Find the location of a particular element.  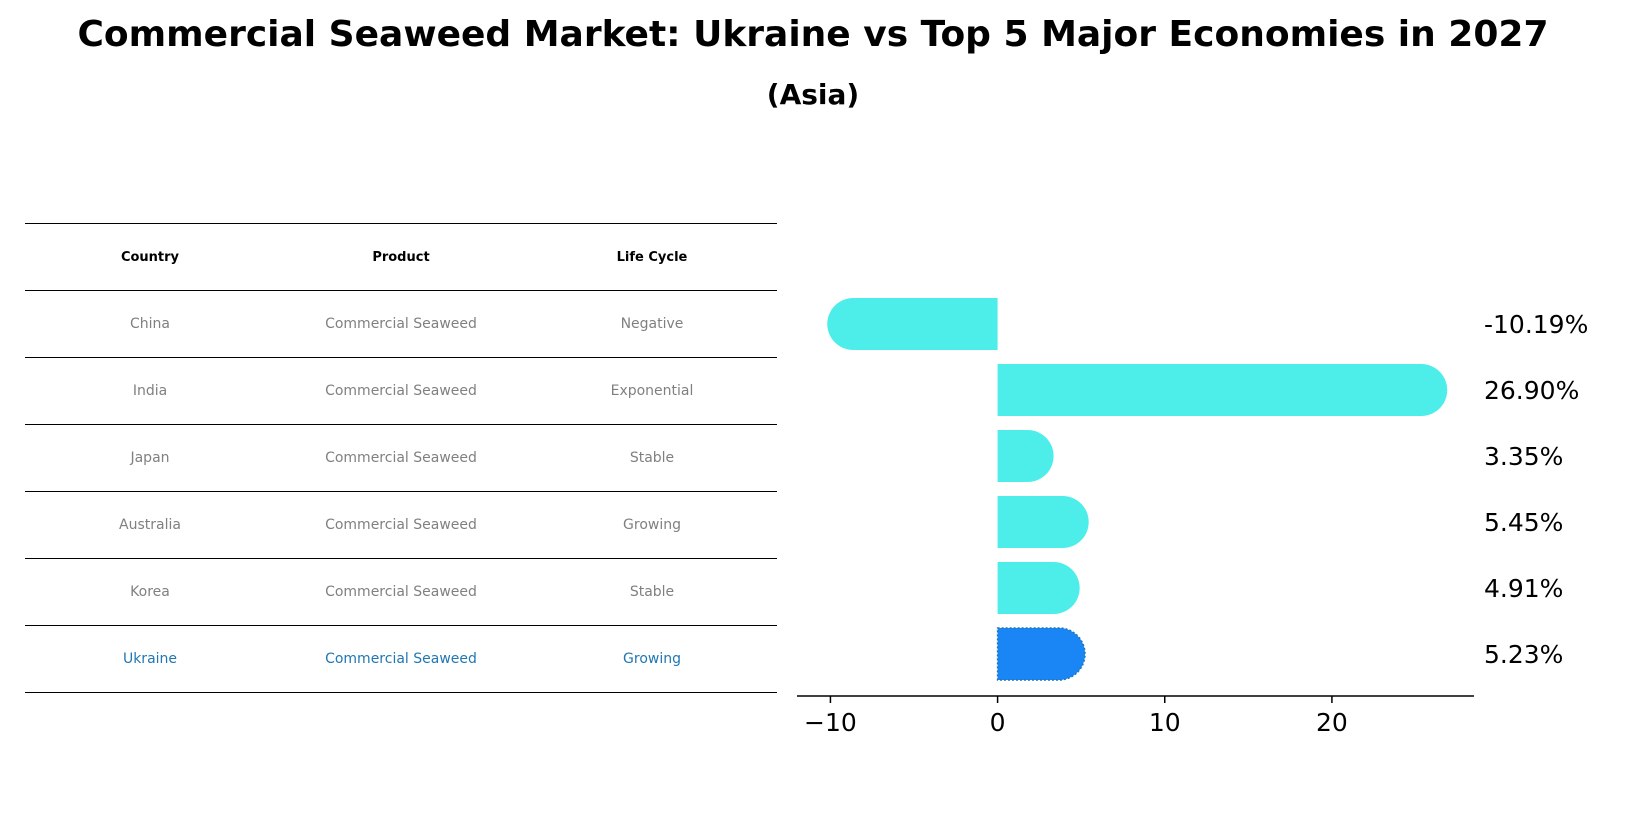

column-header-life-cycle: Life Cycle is located at coordinates (652, 257).